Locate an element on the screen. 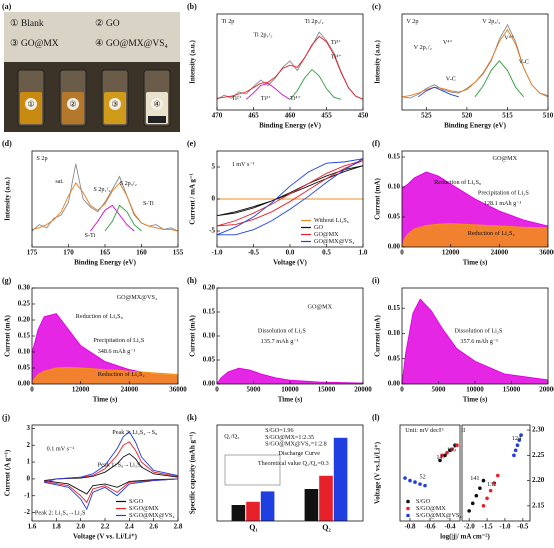 The image size is (554, 548). panel-label: (b) is located at coordinates (192, 6).